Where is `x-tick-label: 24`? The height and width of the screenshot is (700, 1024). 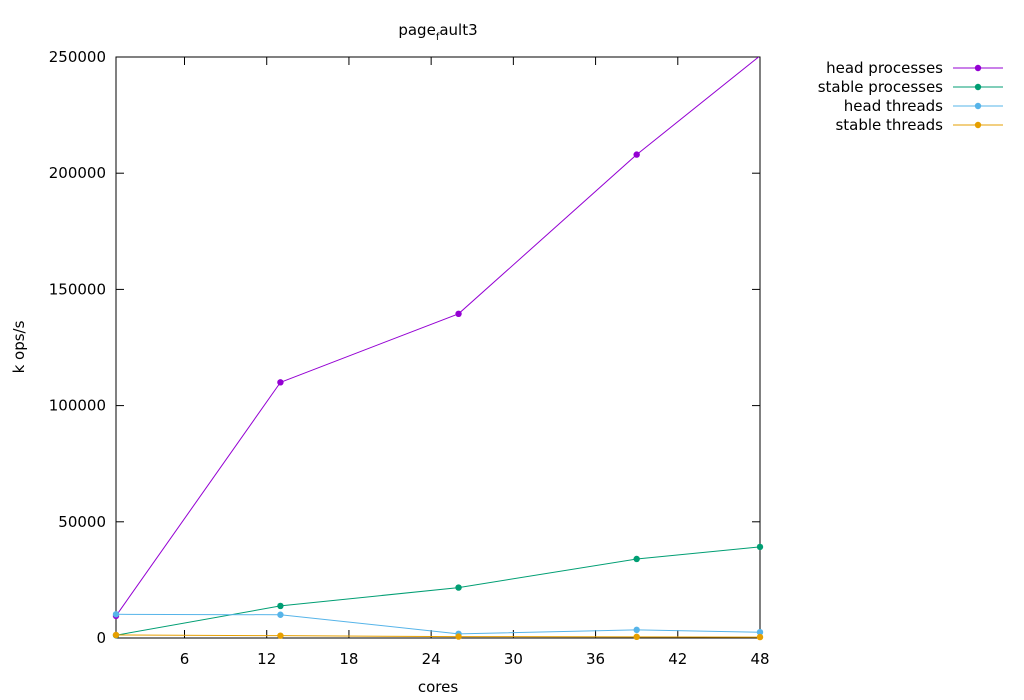 x-tick-label: 24 is located at coordinates (431, 659).